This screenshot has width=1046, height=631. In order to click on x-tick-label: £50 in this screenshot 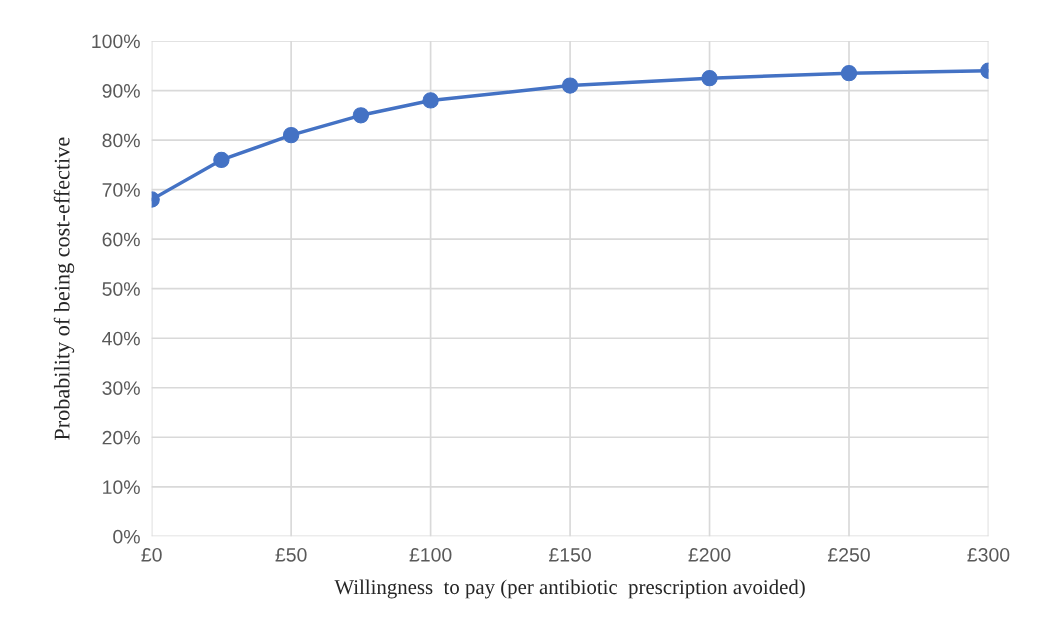, I will do `click(291, 554)`.